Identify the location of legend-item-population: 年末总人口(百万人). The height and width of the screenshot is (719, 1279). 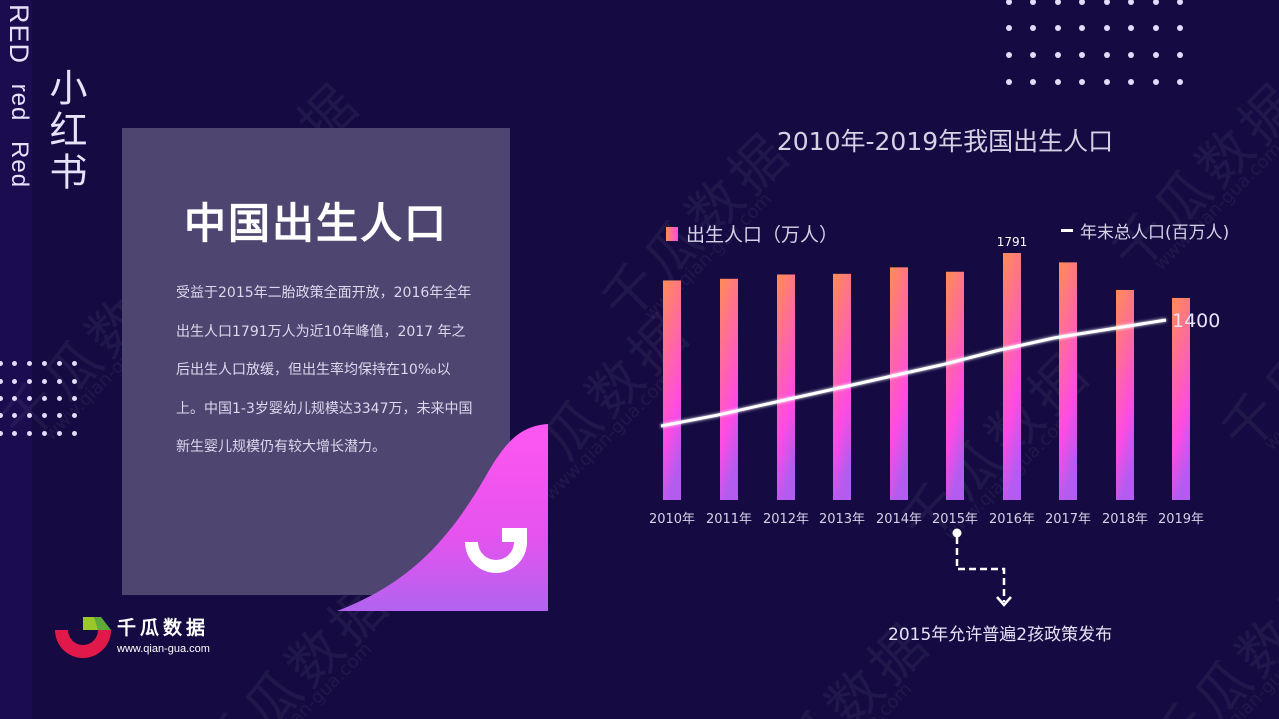
(1145, 230).